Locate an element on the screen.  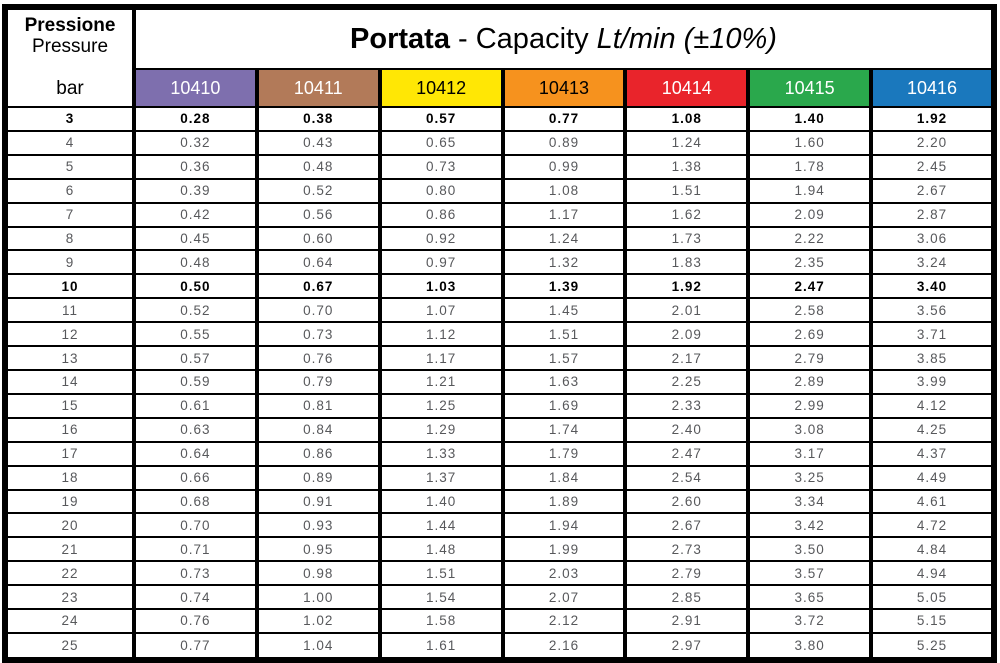
capacity-cell: 2.12 is located at coordinates (564, 621).